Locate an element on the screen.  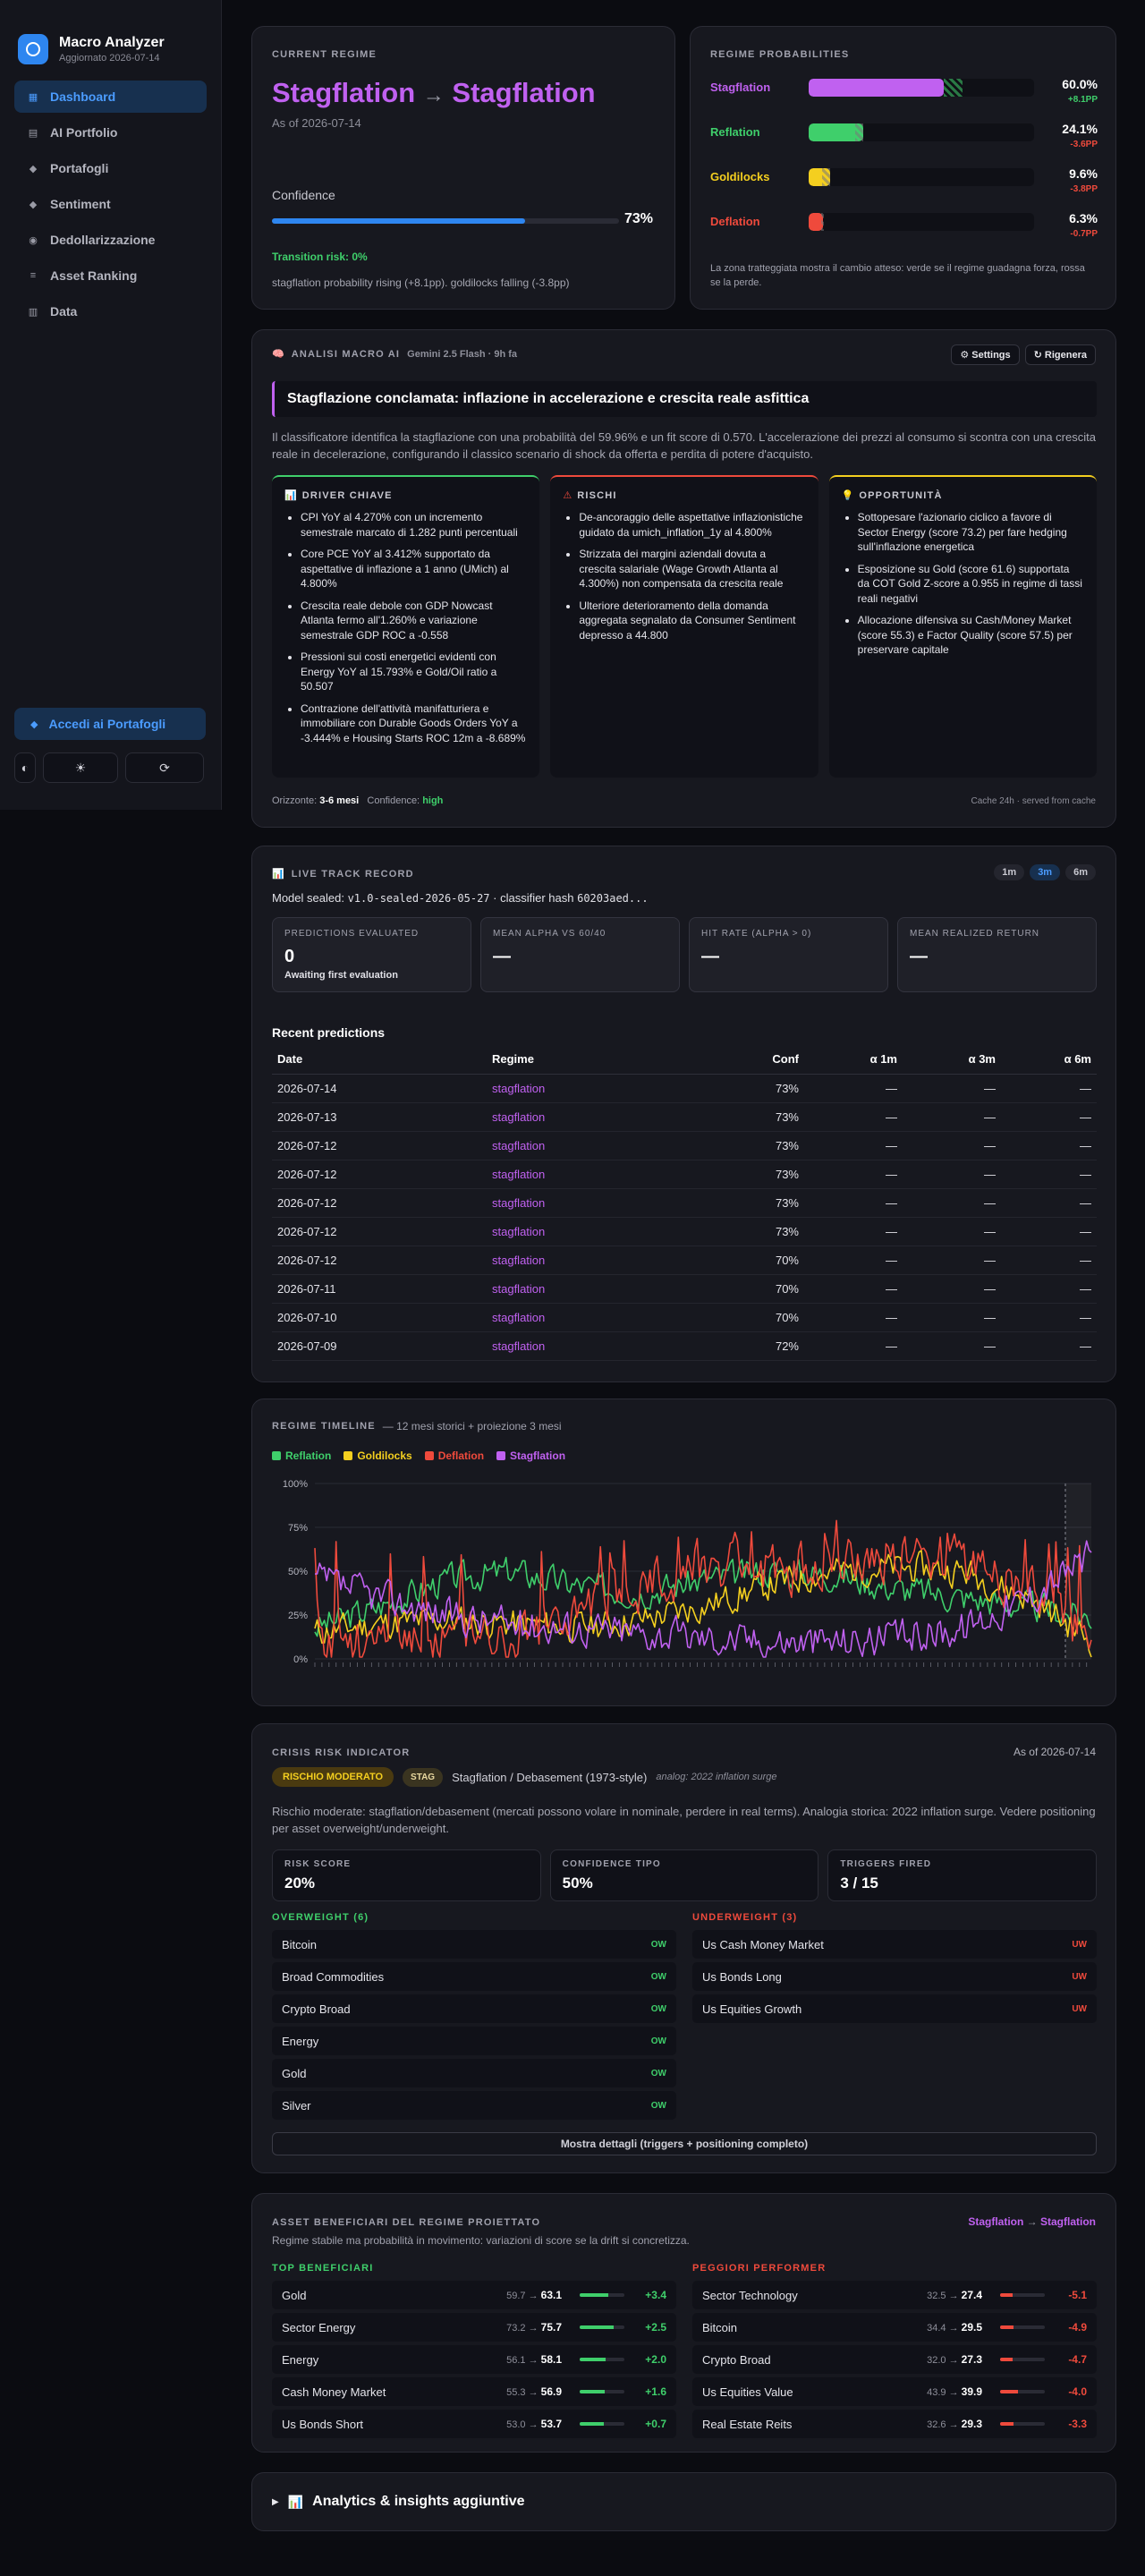
score-change: 55.3 → 56.9 is located at coordinates (534, 2391).